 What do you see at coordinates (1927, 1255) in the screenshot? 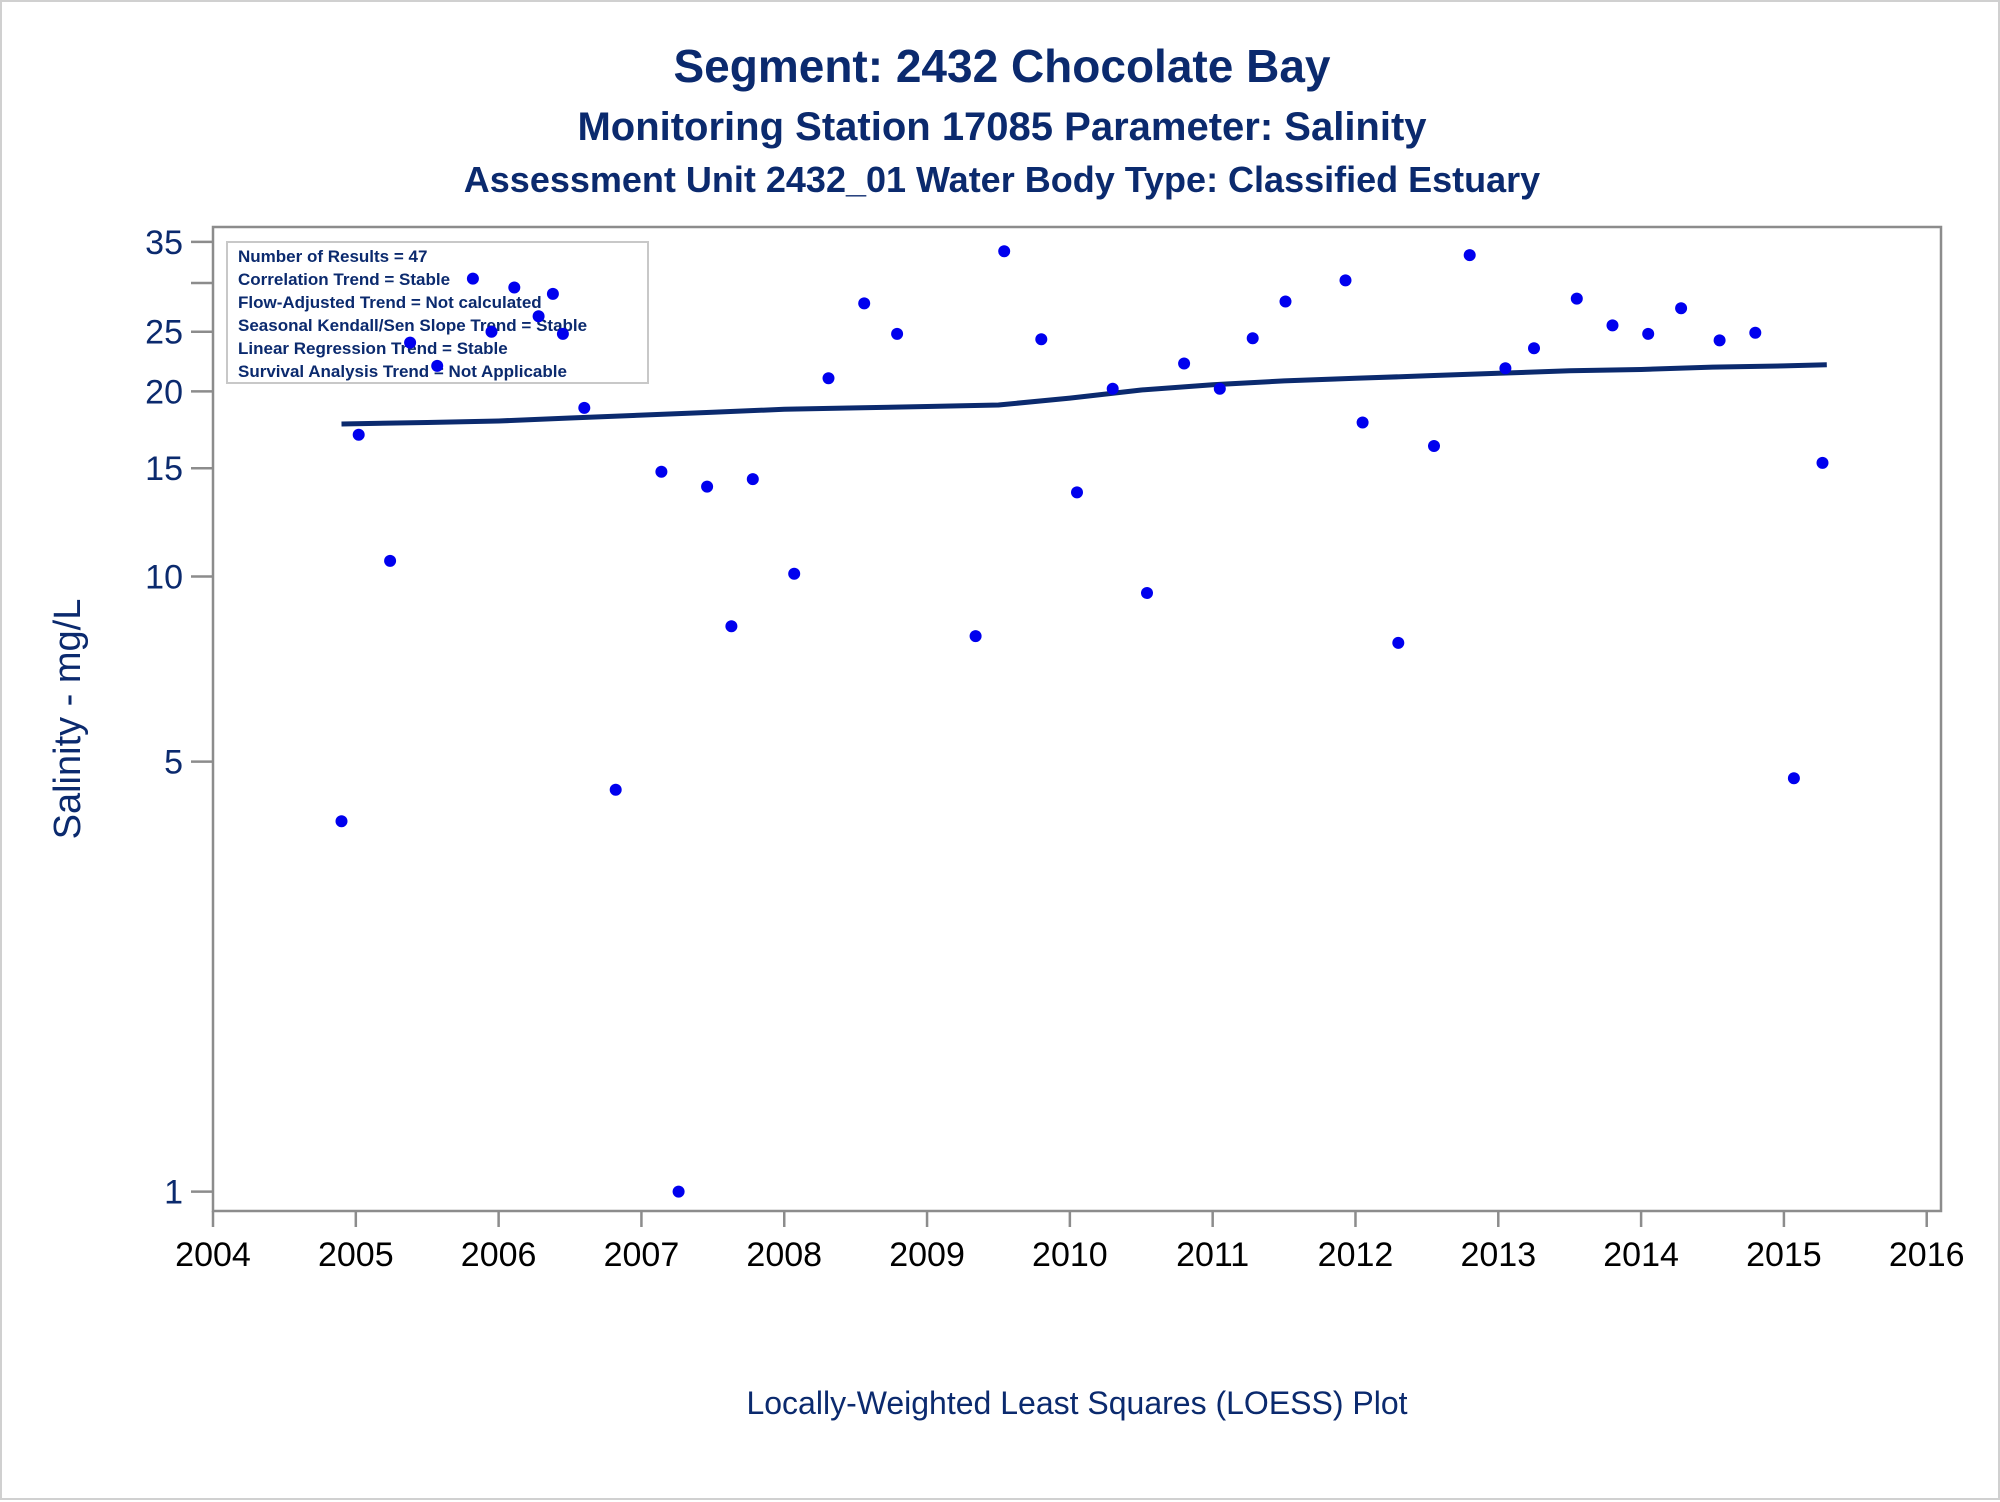
I see `x-tick-label: 2016` at bounding box center [1927, 1255].